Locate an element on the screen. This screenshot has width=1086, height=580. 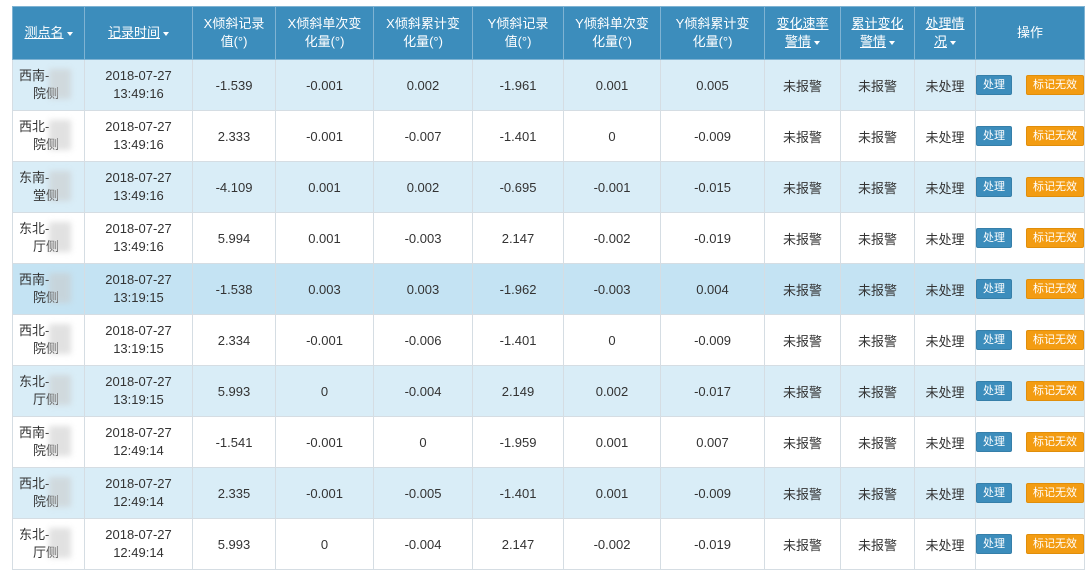
y-cumulative-change-cell: -0.009 is located at coordinates (712, 340).